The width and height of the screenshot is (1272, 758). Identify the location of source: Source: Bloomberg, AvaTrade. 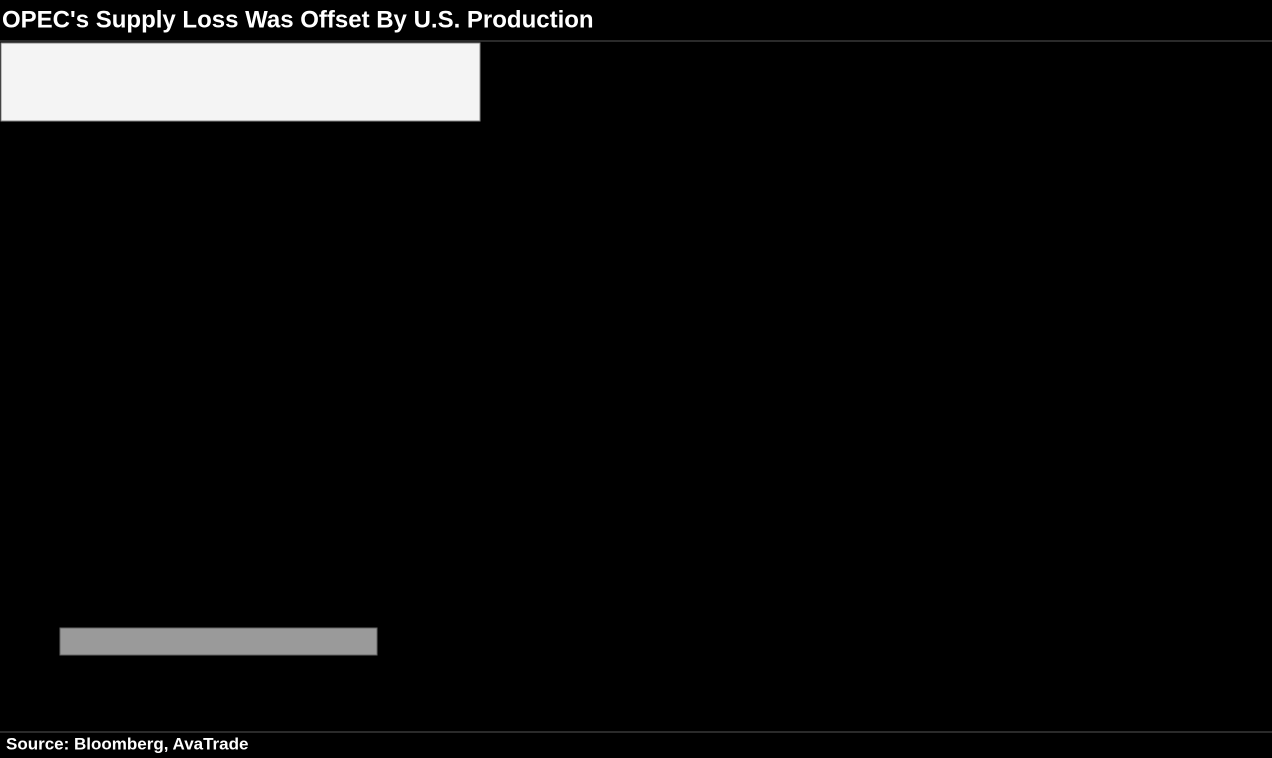
(127, 743).